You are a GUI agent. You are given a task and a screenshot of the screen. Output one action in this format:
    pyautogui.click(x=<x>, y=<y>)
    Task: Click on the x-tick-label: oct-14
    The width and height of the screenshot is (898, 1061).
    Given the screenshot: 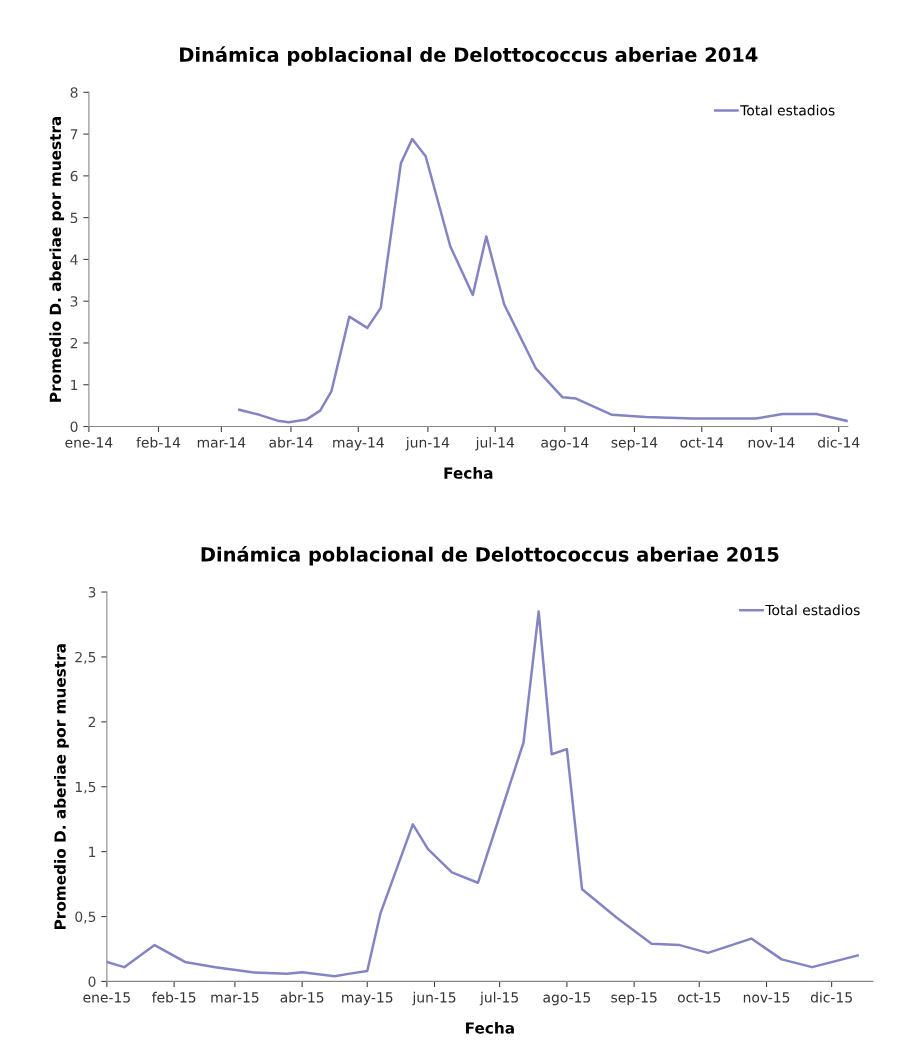 What is the action you would take?
    pyautogui.click(x=702, y=442)
    